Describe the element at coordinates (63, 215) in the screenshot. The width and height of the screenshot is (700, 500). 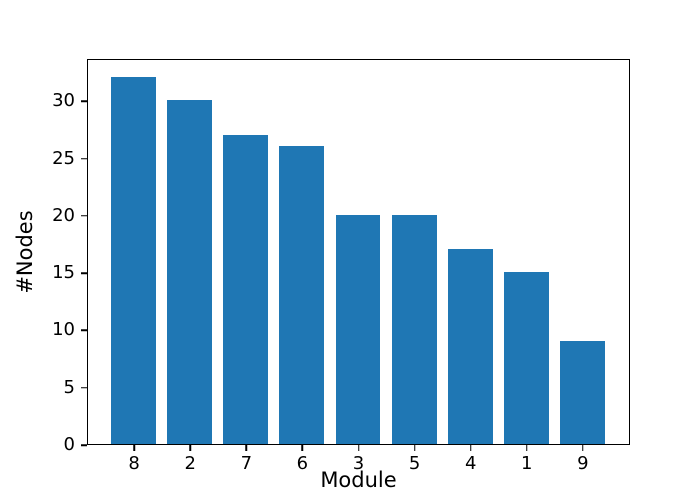
I see `y-tick-label-20: 20` at that location.